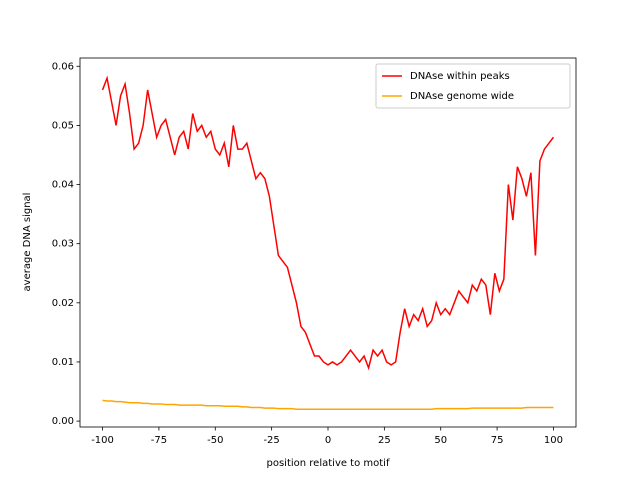 The width and height of the screenshot is (640, 484). What do you see at coordinates (63, 362) in the screenshot?
I see `y-tick-label: 0.01` at bounding box center [63, 362].